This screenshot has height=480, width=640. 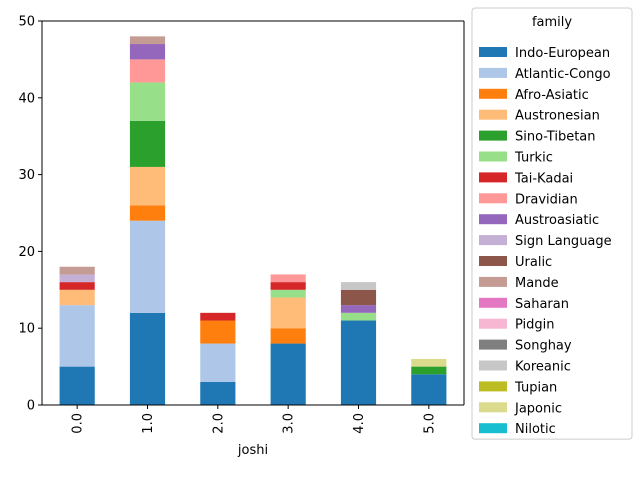 What do you see at coordinates (563, 74) in the screenshot?
I see `legend-label: Atlantic-Congo` at bounding box center [563, 74].